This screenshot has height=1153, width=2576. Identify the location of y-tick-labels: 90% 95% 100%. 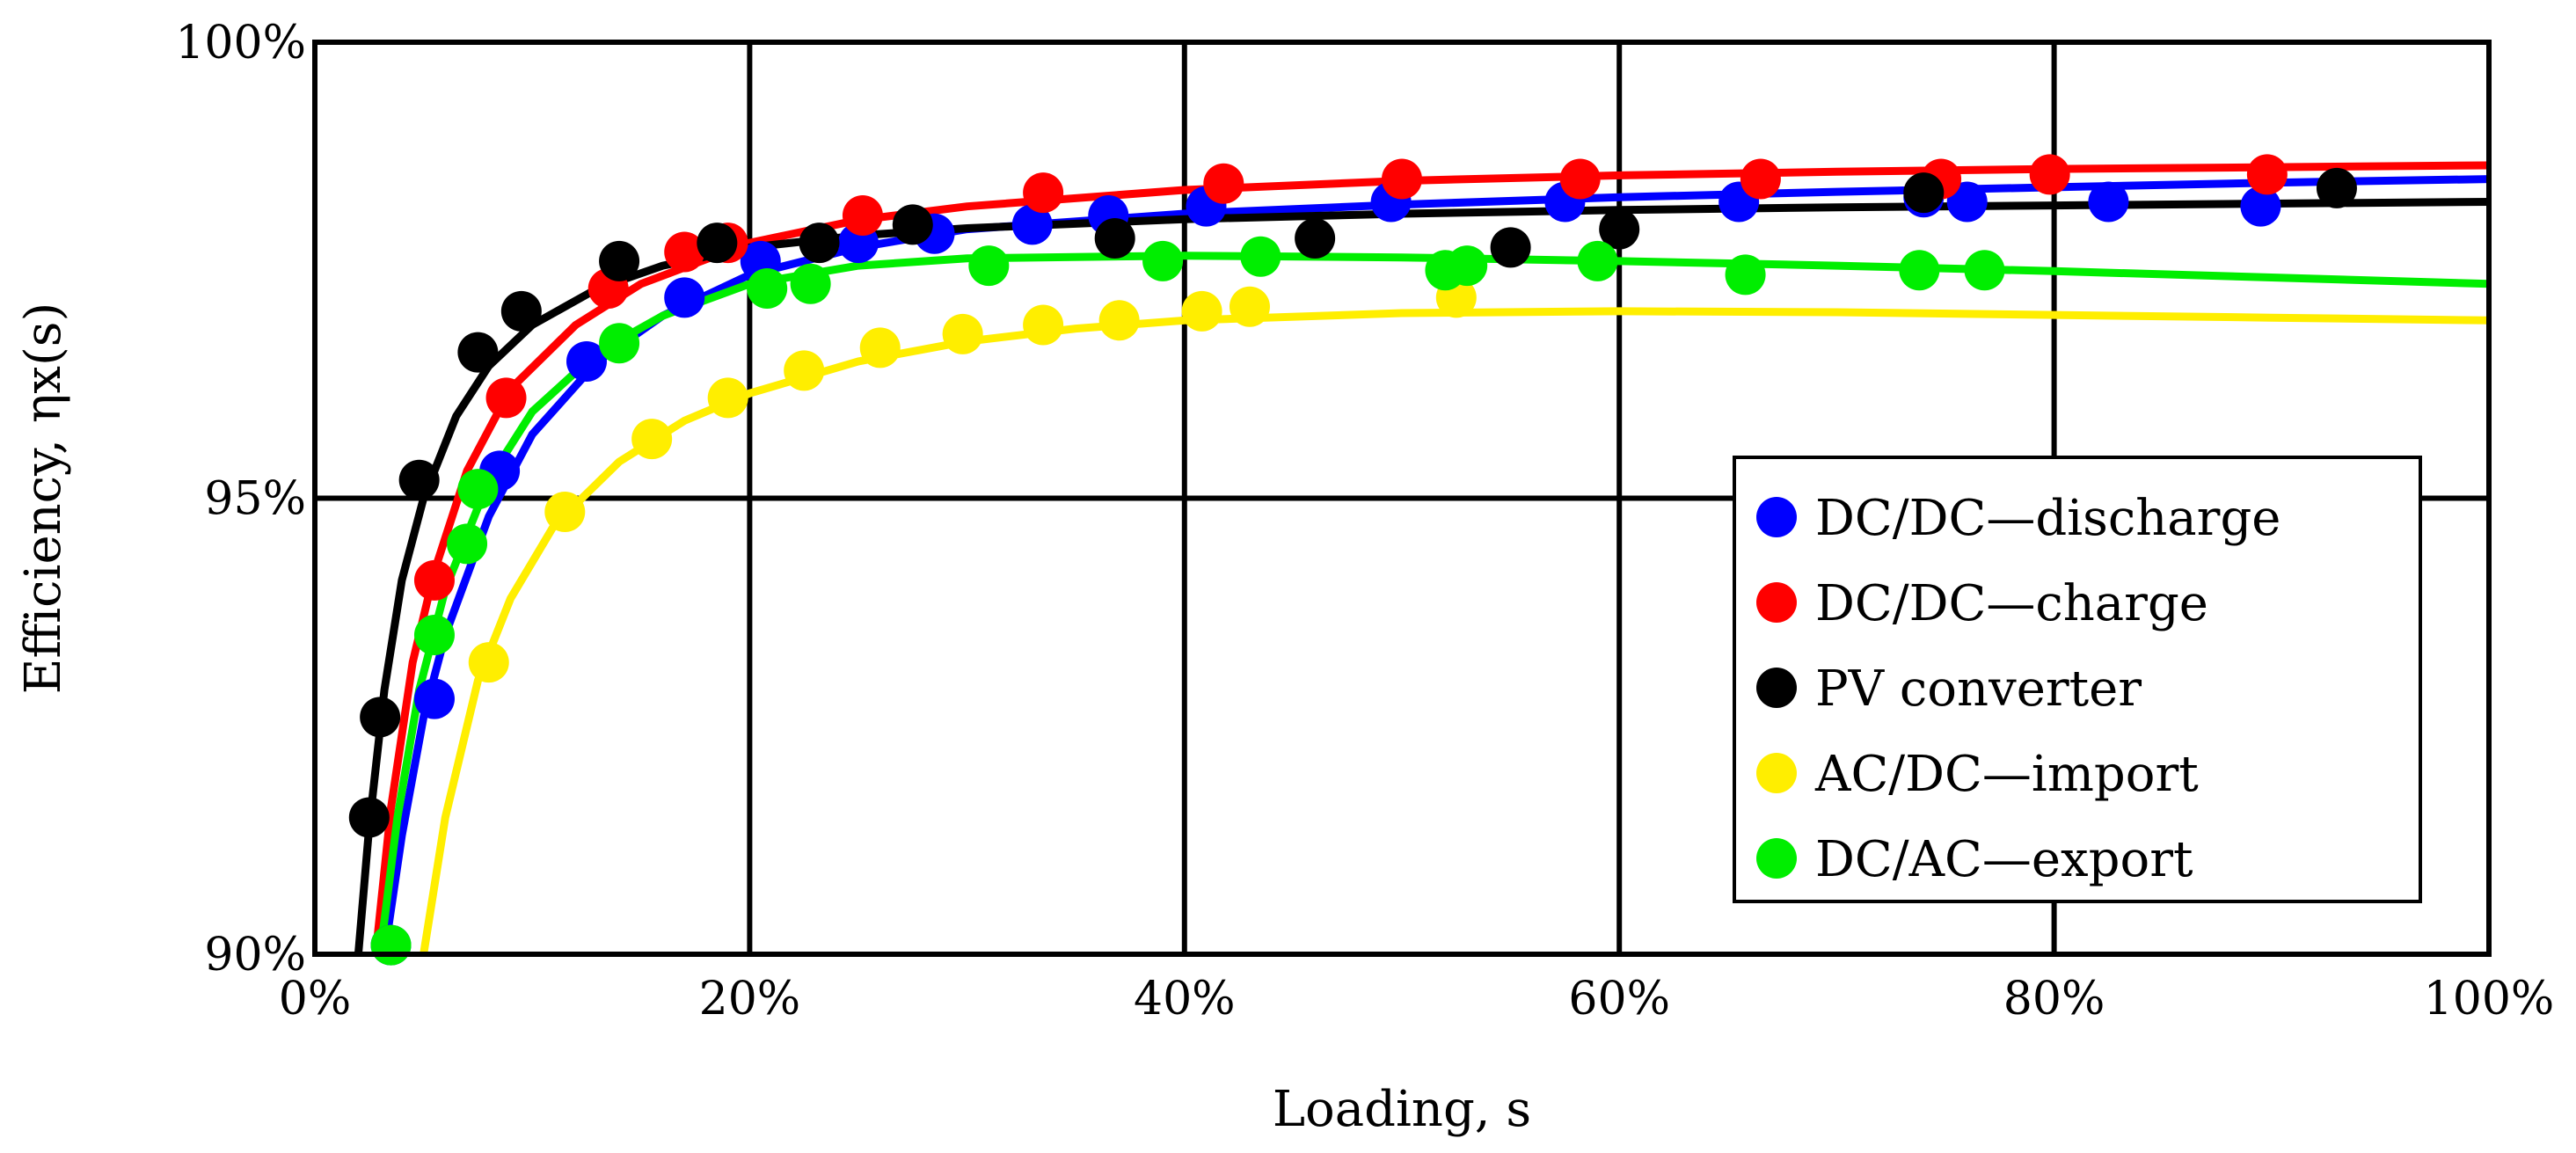
(240, 499).